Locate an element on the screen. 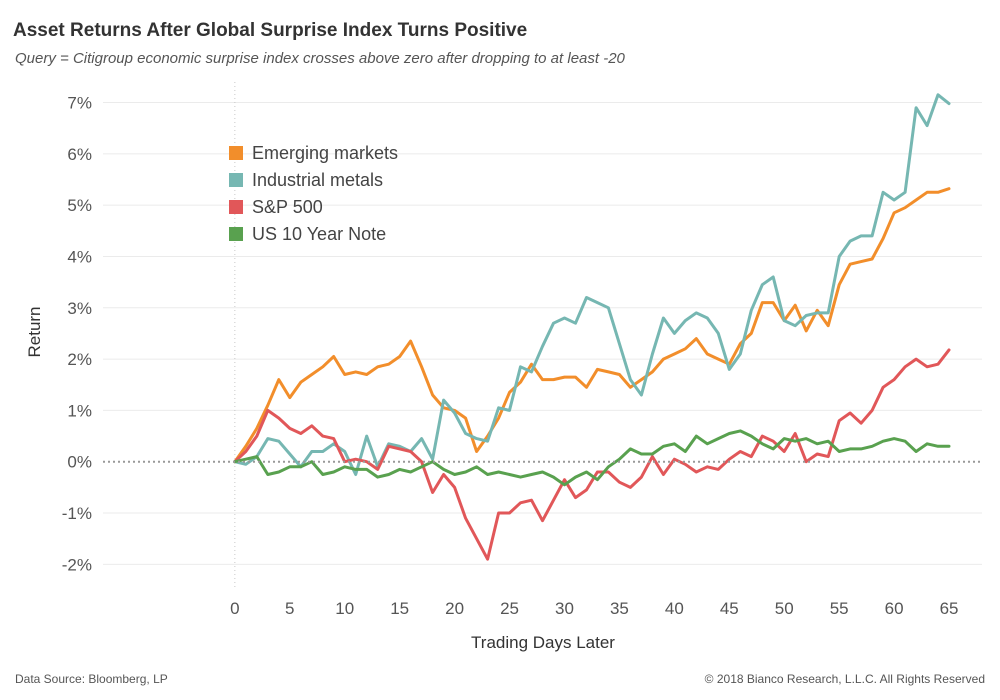  y-tick-label: 0% is located at coordinates (79, 462).